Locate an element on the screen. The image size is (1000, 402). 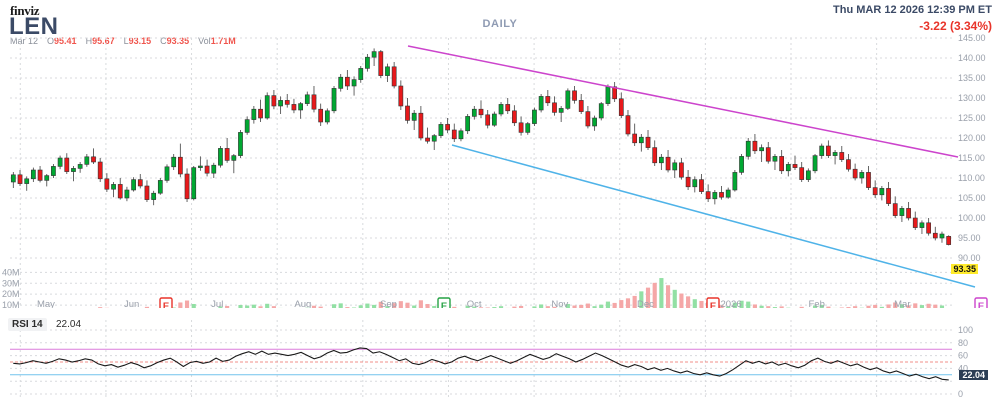
volume-label: Vol is located at coordinates (204, 41).